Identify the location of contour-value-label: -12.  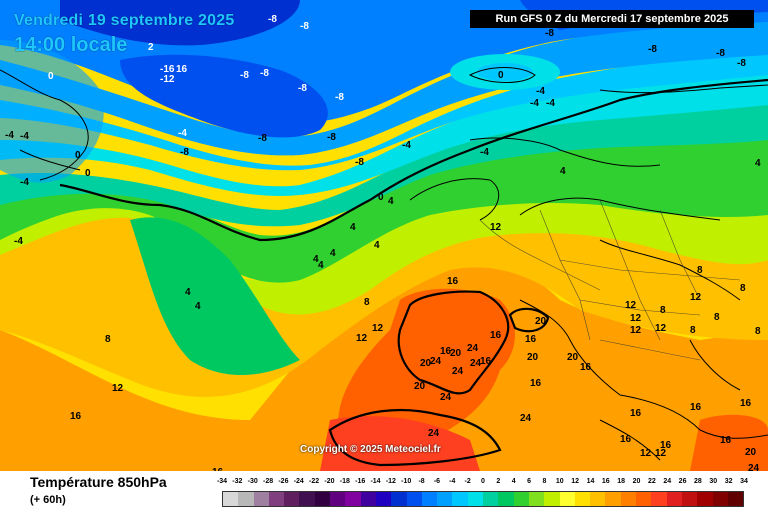
(167, 79).